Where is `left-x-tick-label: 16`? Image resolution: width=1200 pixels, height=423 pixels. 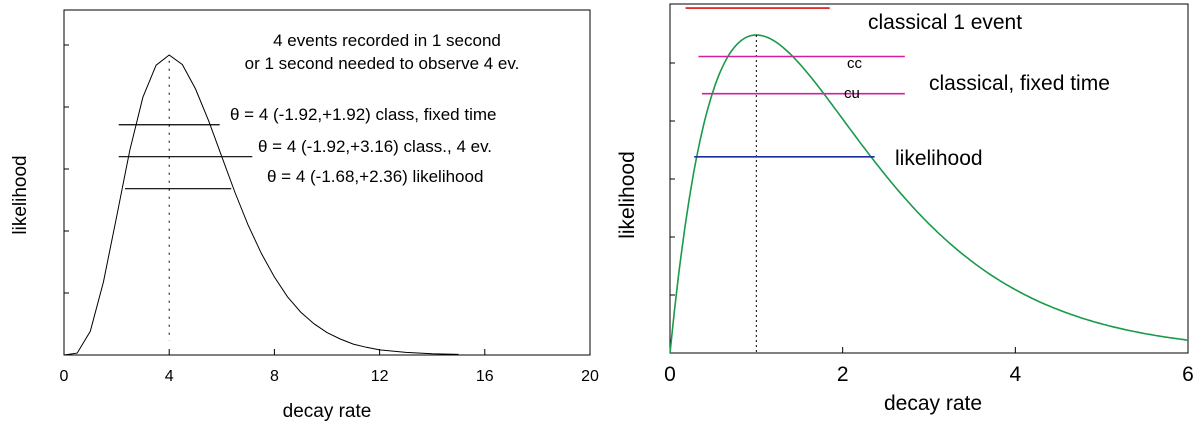
left-x-tick-label: 16 is located at coordinates (485, 376).